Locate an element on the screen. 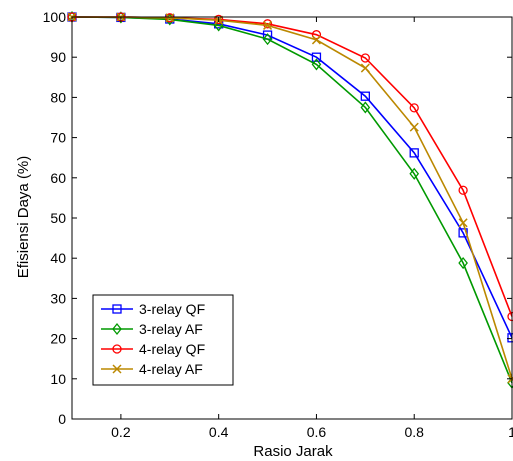  legend-marker-4-relay-qf is located at coordinates (117, 349).